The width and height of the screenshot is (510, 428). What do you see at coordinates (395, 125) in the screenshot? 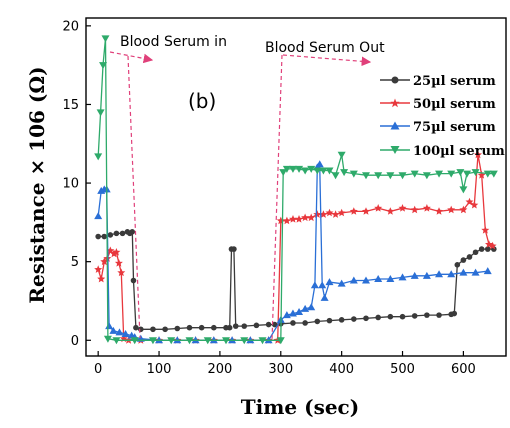
I see `legend-marker-triangle` at bounding box center [395, 125].